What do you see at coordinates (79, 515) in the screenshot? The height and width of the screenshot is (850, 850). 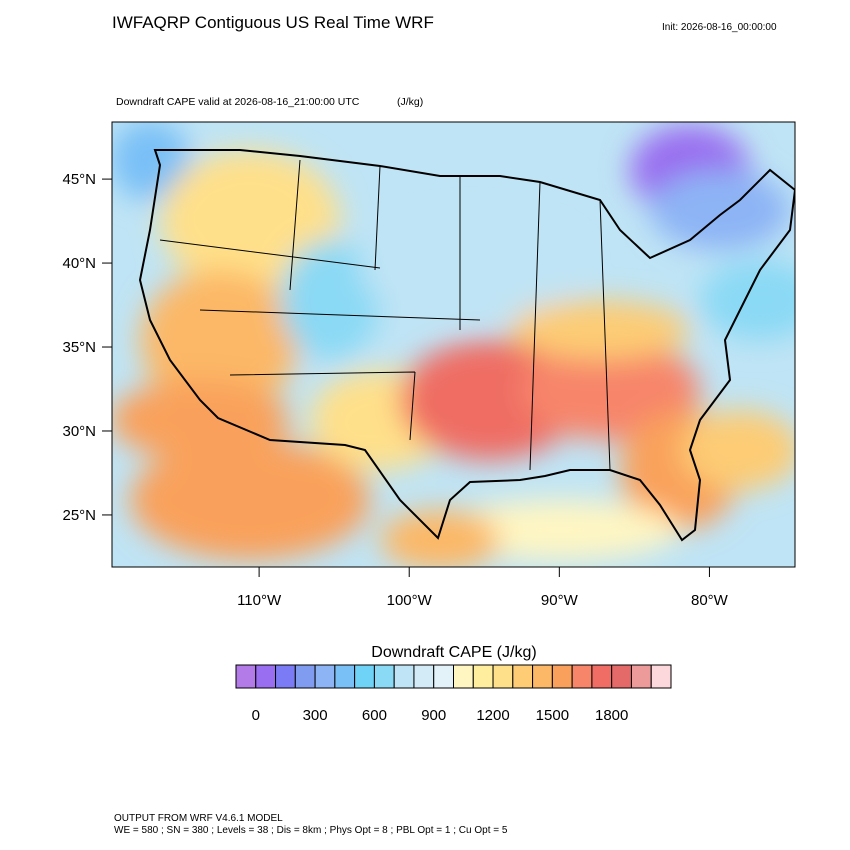 I see `y-tick-label: 25°N` at bounding box center [79, 515].